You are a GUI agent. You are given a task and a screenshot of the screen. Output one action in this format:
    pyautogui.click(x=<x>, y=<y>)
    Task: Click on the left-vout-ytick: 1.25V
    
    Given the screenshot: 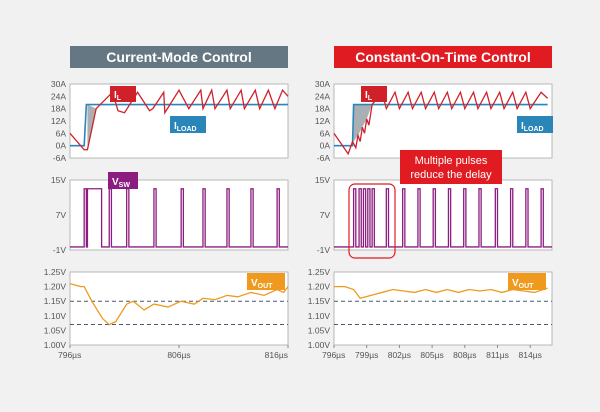 What is the action you would take?
    pyautogui.click(x=55, y=272)
    